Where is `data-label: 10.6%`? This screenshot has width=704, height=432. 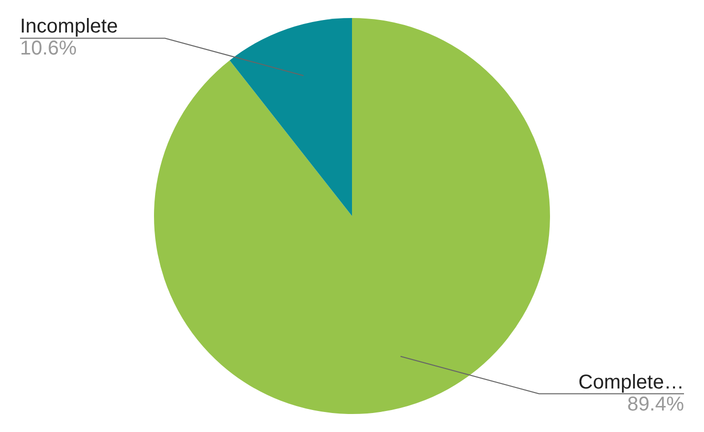
data-label: 10.6% is located at coordinates (48, 49).